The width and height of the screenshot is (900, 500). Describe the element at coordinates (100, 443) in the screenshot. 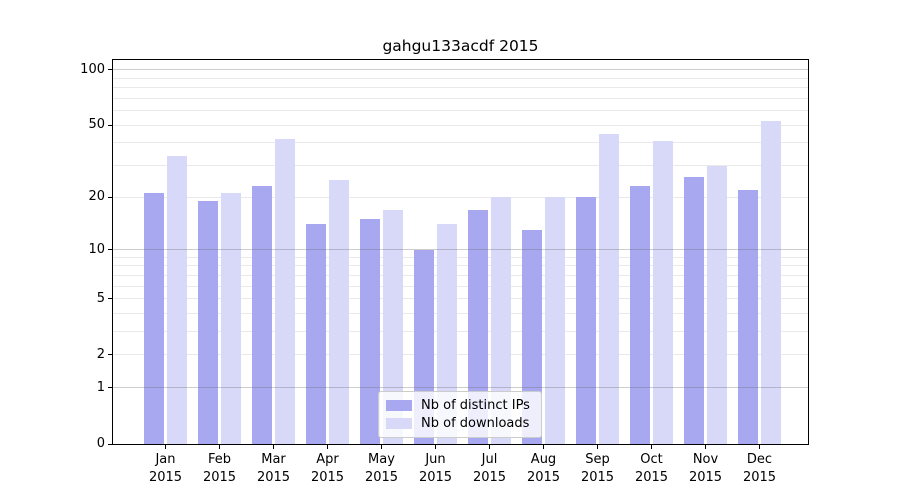

I see `y-tick-label: 0` at that location.